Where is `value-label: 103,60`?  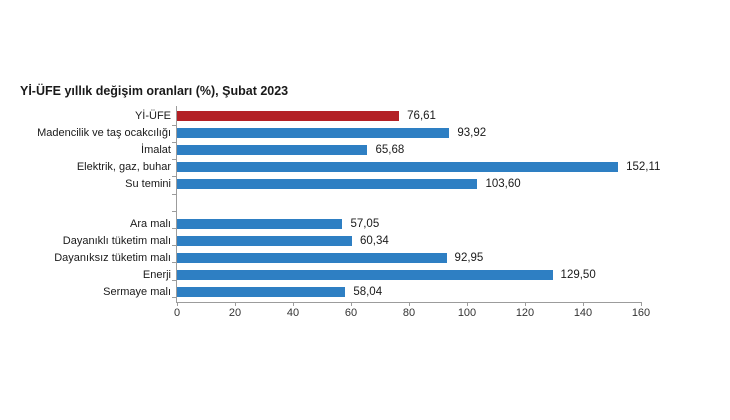 value-label: 103,60 is located at coordinates (503, 184).